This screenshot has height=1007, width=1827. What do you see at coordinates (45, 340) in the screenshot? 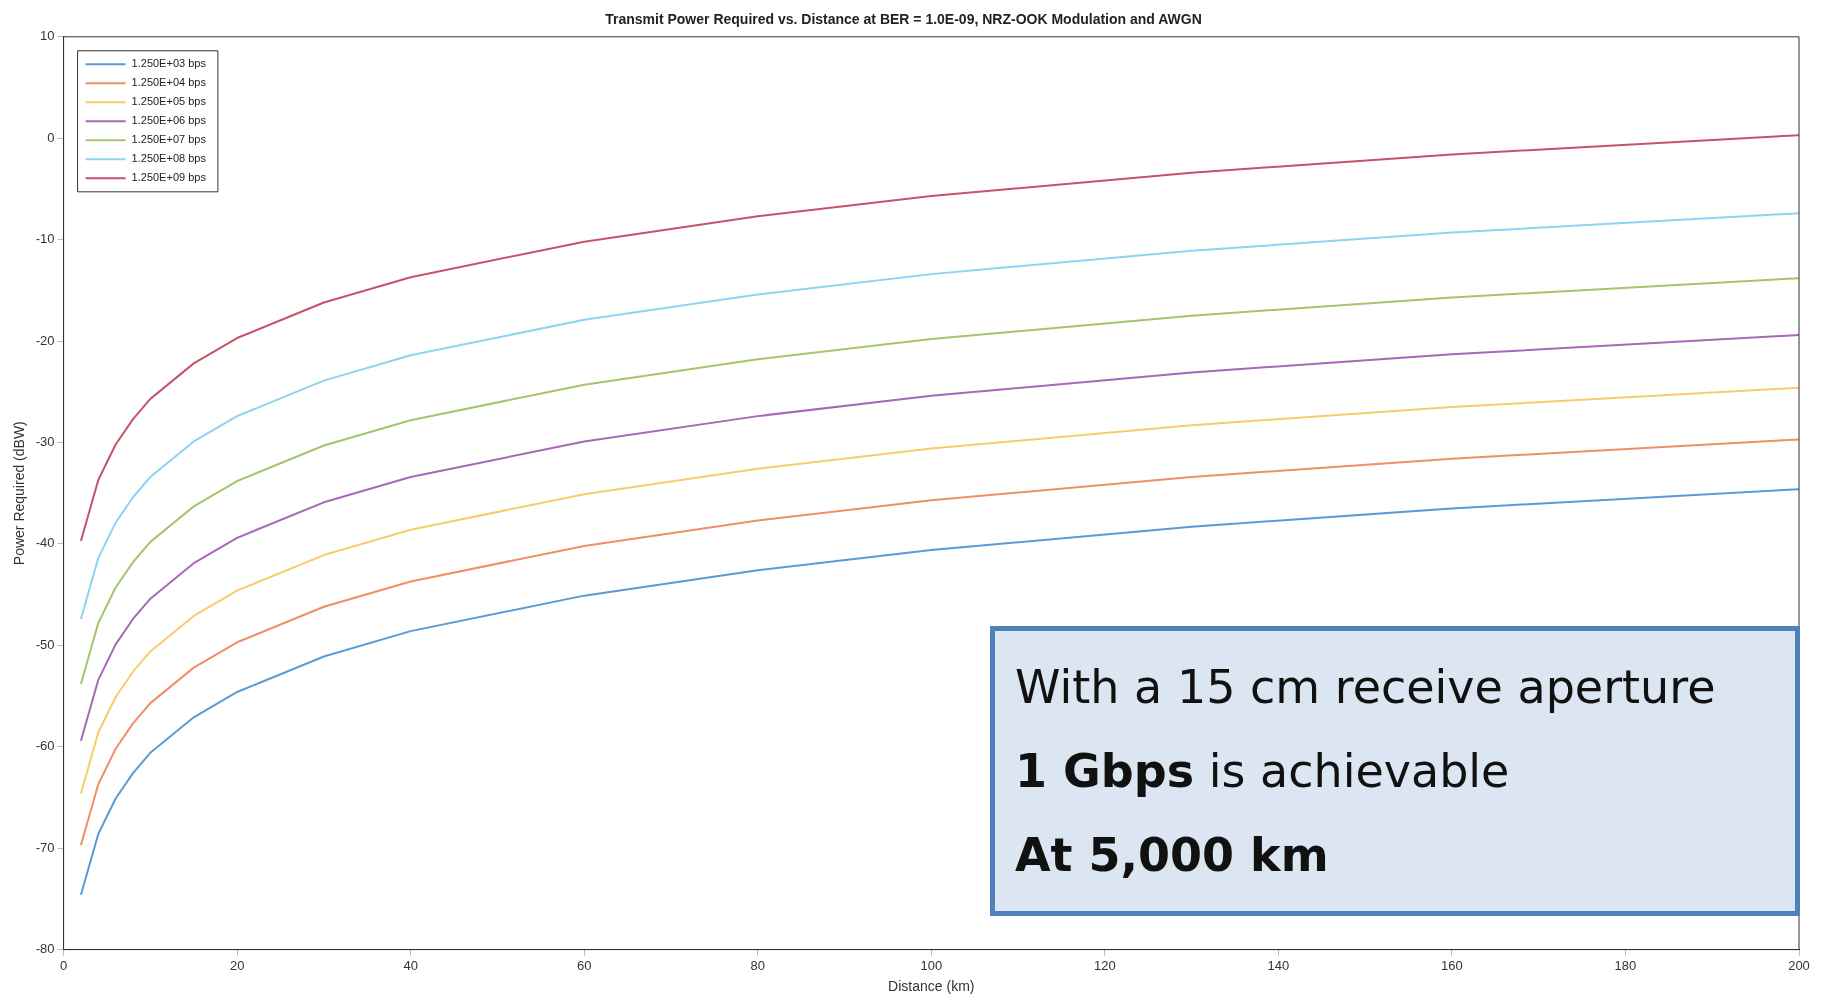
I see `y-tick-label: -20` at bounding box center [45, 340].